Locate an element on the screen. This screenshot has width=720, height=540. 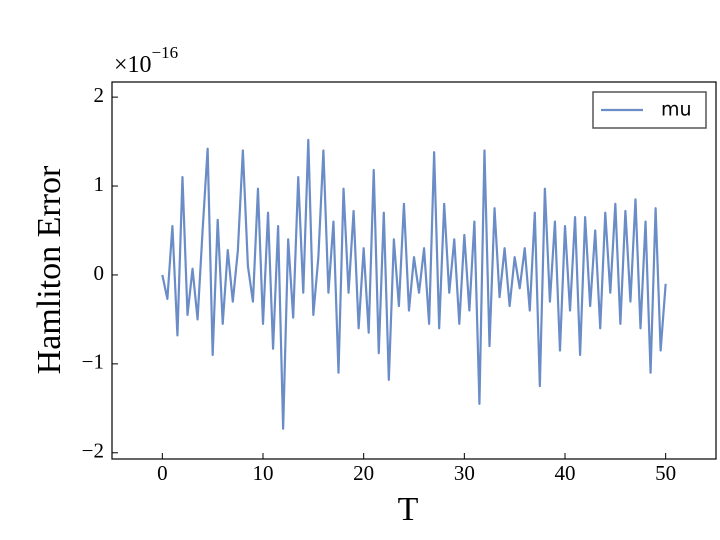
legend: mu is located at coordinates (649, 110).